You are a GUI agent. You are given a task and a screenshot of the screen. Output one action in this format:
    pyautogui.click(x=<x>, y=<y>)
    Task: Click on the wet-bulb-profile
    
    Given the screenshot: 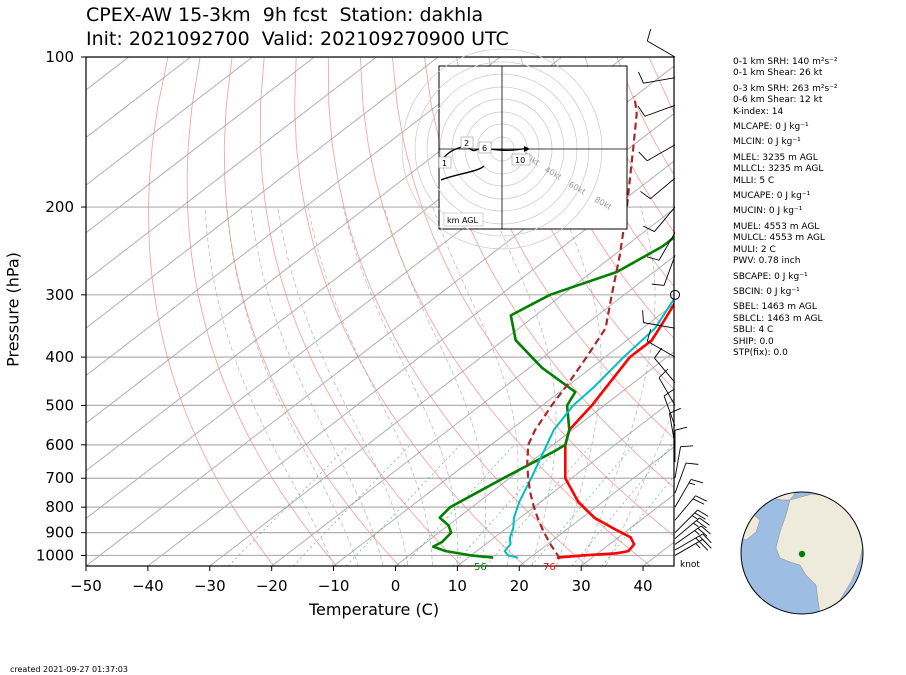 What is the action you would take?
    pyautogui.click(x=588, y=428)
    